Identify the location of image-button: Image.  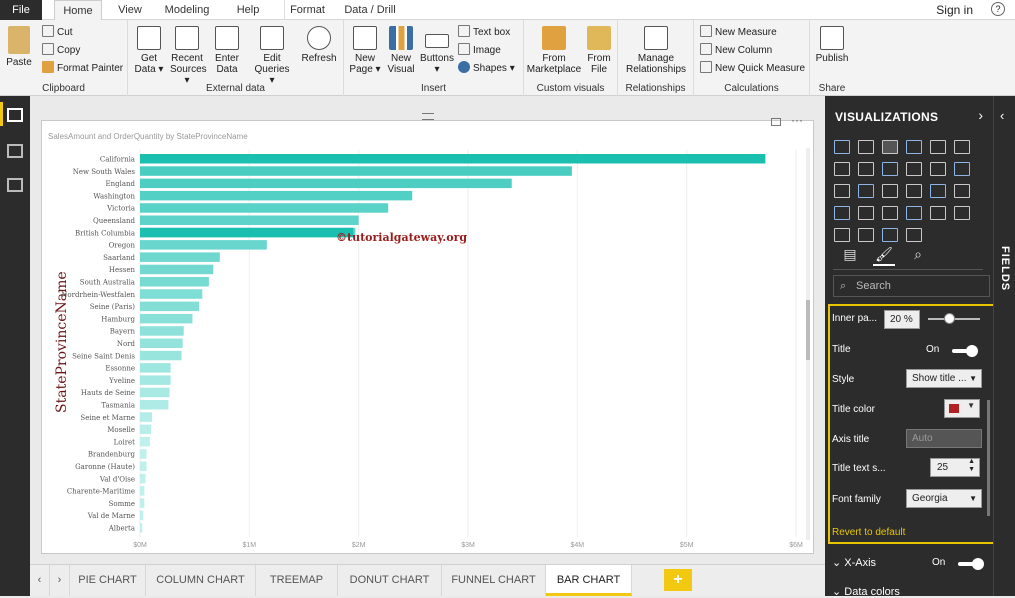
(479, 51).